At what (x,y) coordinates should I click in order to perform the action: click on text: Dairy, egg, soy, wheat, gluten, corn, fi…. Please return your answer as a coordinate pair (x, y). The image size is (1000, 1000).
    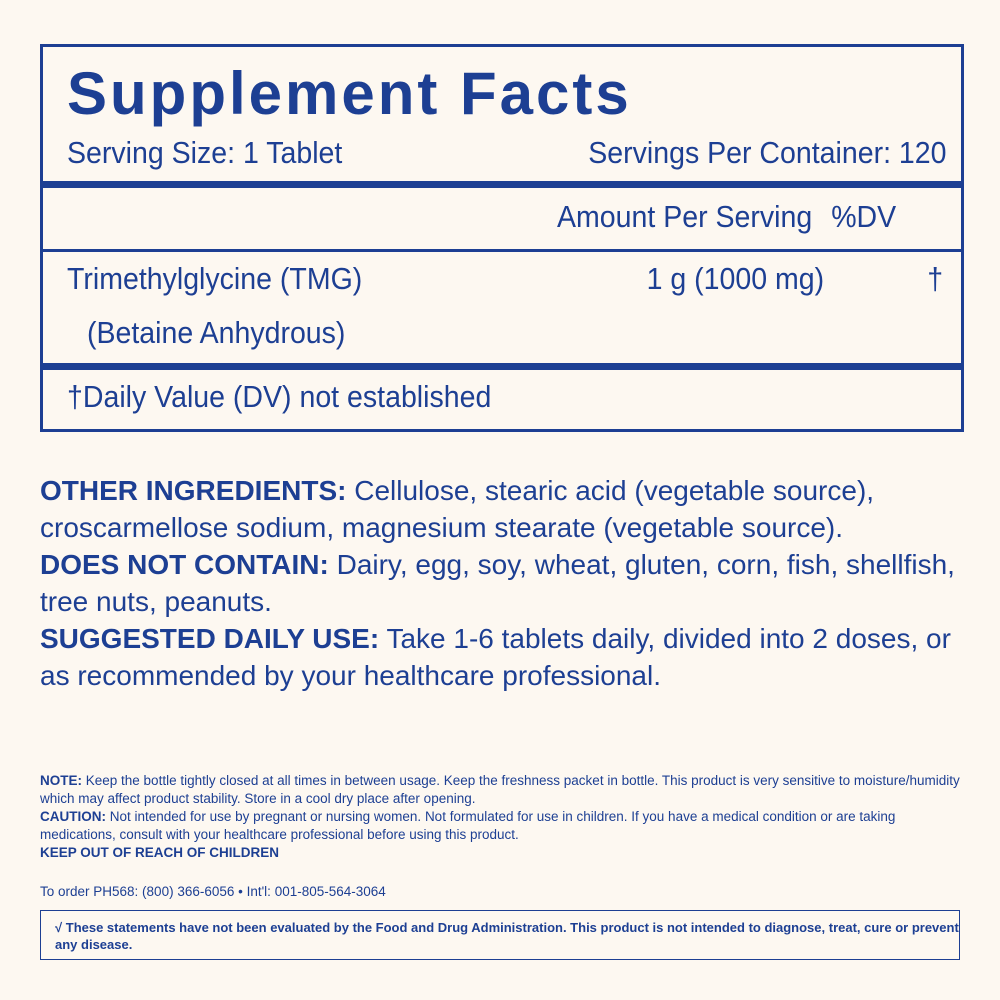
    Looking at the image, I should click on (497, 583).